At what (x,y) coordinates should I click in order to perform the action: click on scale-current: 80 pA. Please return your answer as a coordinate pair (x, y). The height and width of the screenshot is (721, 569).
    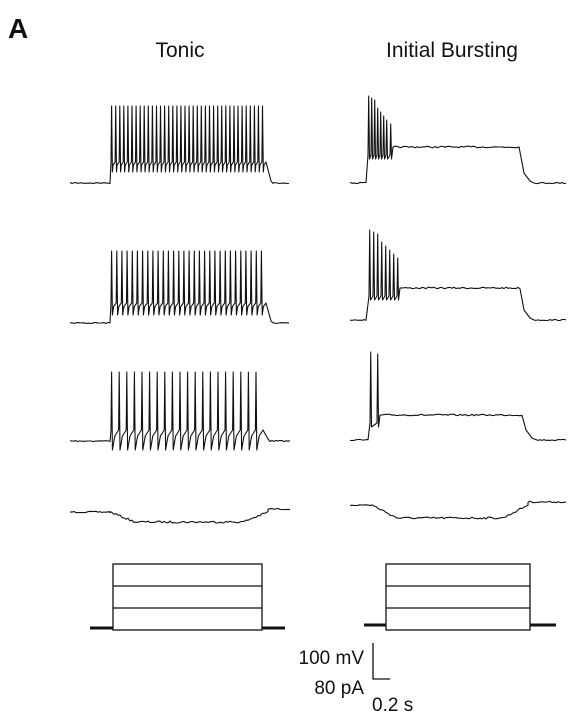
    Looking at the image, I should click on (339, 688).